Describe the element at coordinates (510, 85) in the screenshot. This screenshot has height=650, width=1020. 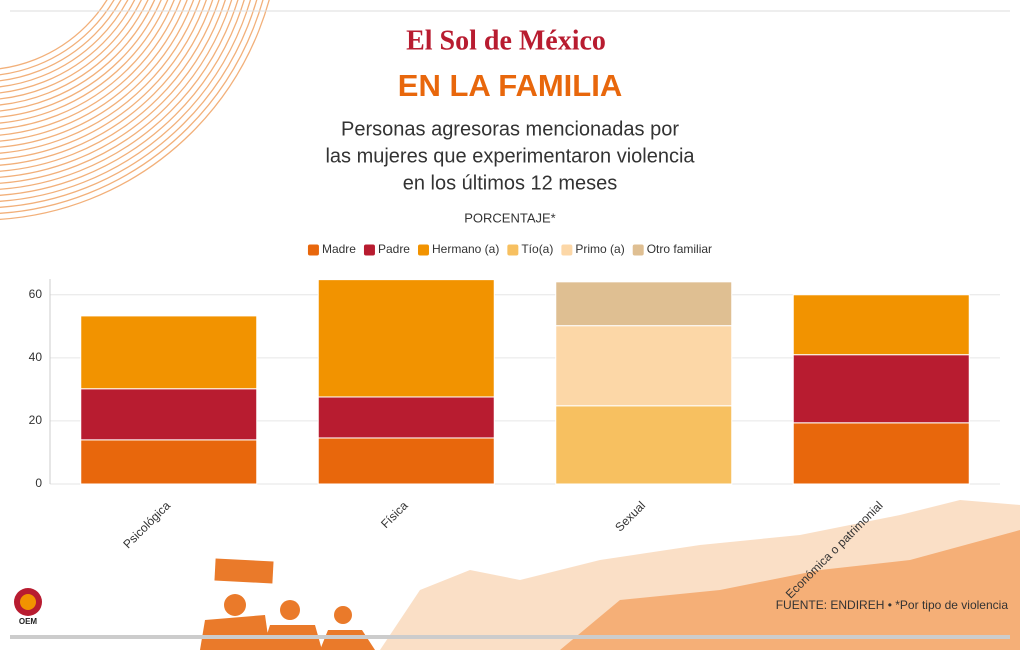
I see `chart-title: EN LA FAMILIA` at that location.